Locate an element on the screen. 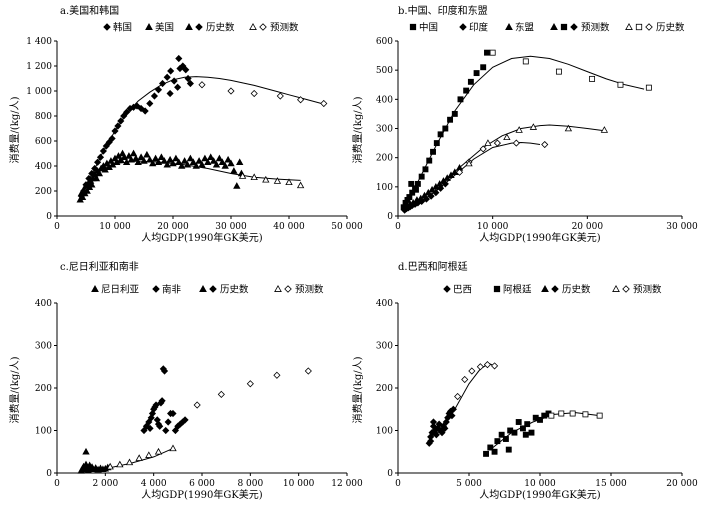 This screenshot has width=713, height=513. y-tick-label: 200 is located at coordinates (384, 159).